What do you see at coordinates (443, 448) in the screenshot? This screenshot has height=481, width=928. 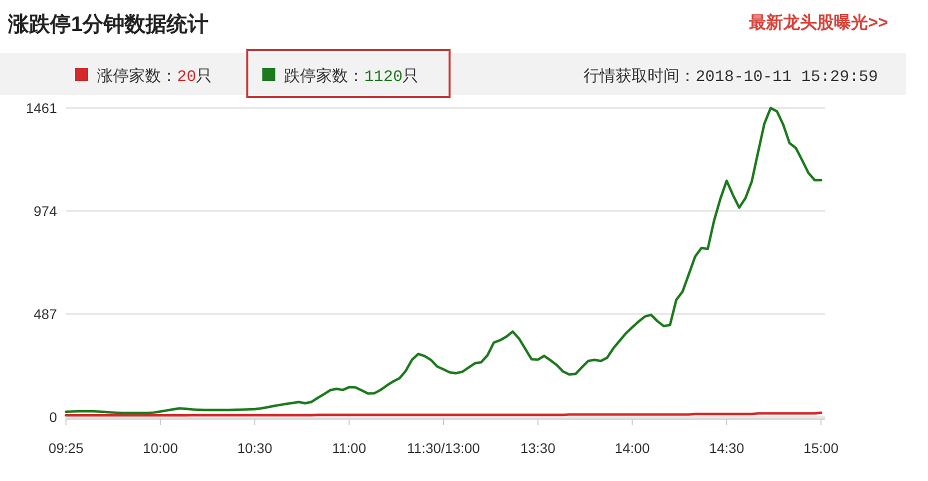 I see `x-tick-label: 11:30/13:00` at bounding box center [443, 448].